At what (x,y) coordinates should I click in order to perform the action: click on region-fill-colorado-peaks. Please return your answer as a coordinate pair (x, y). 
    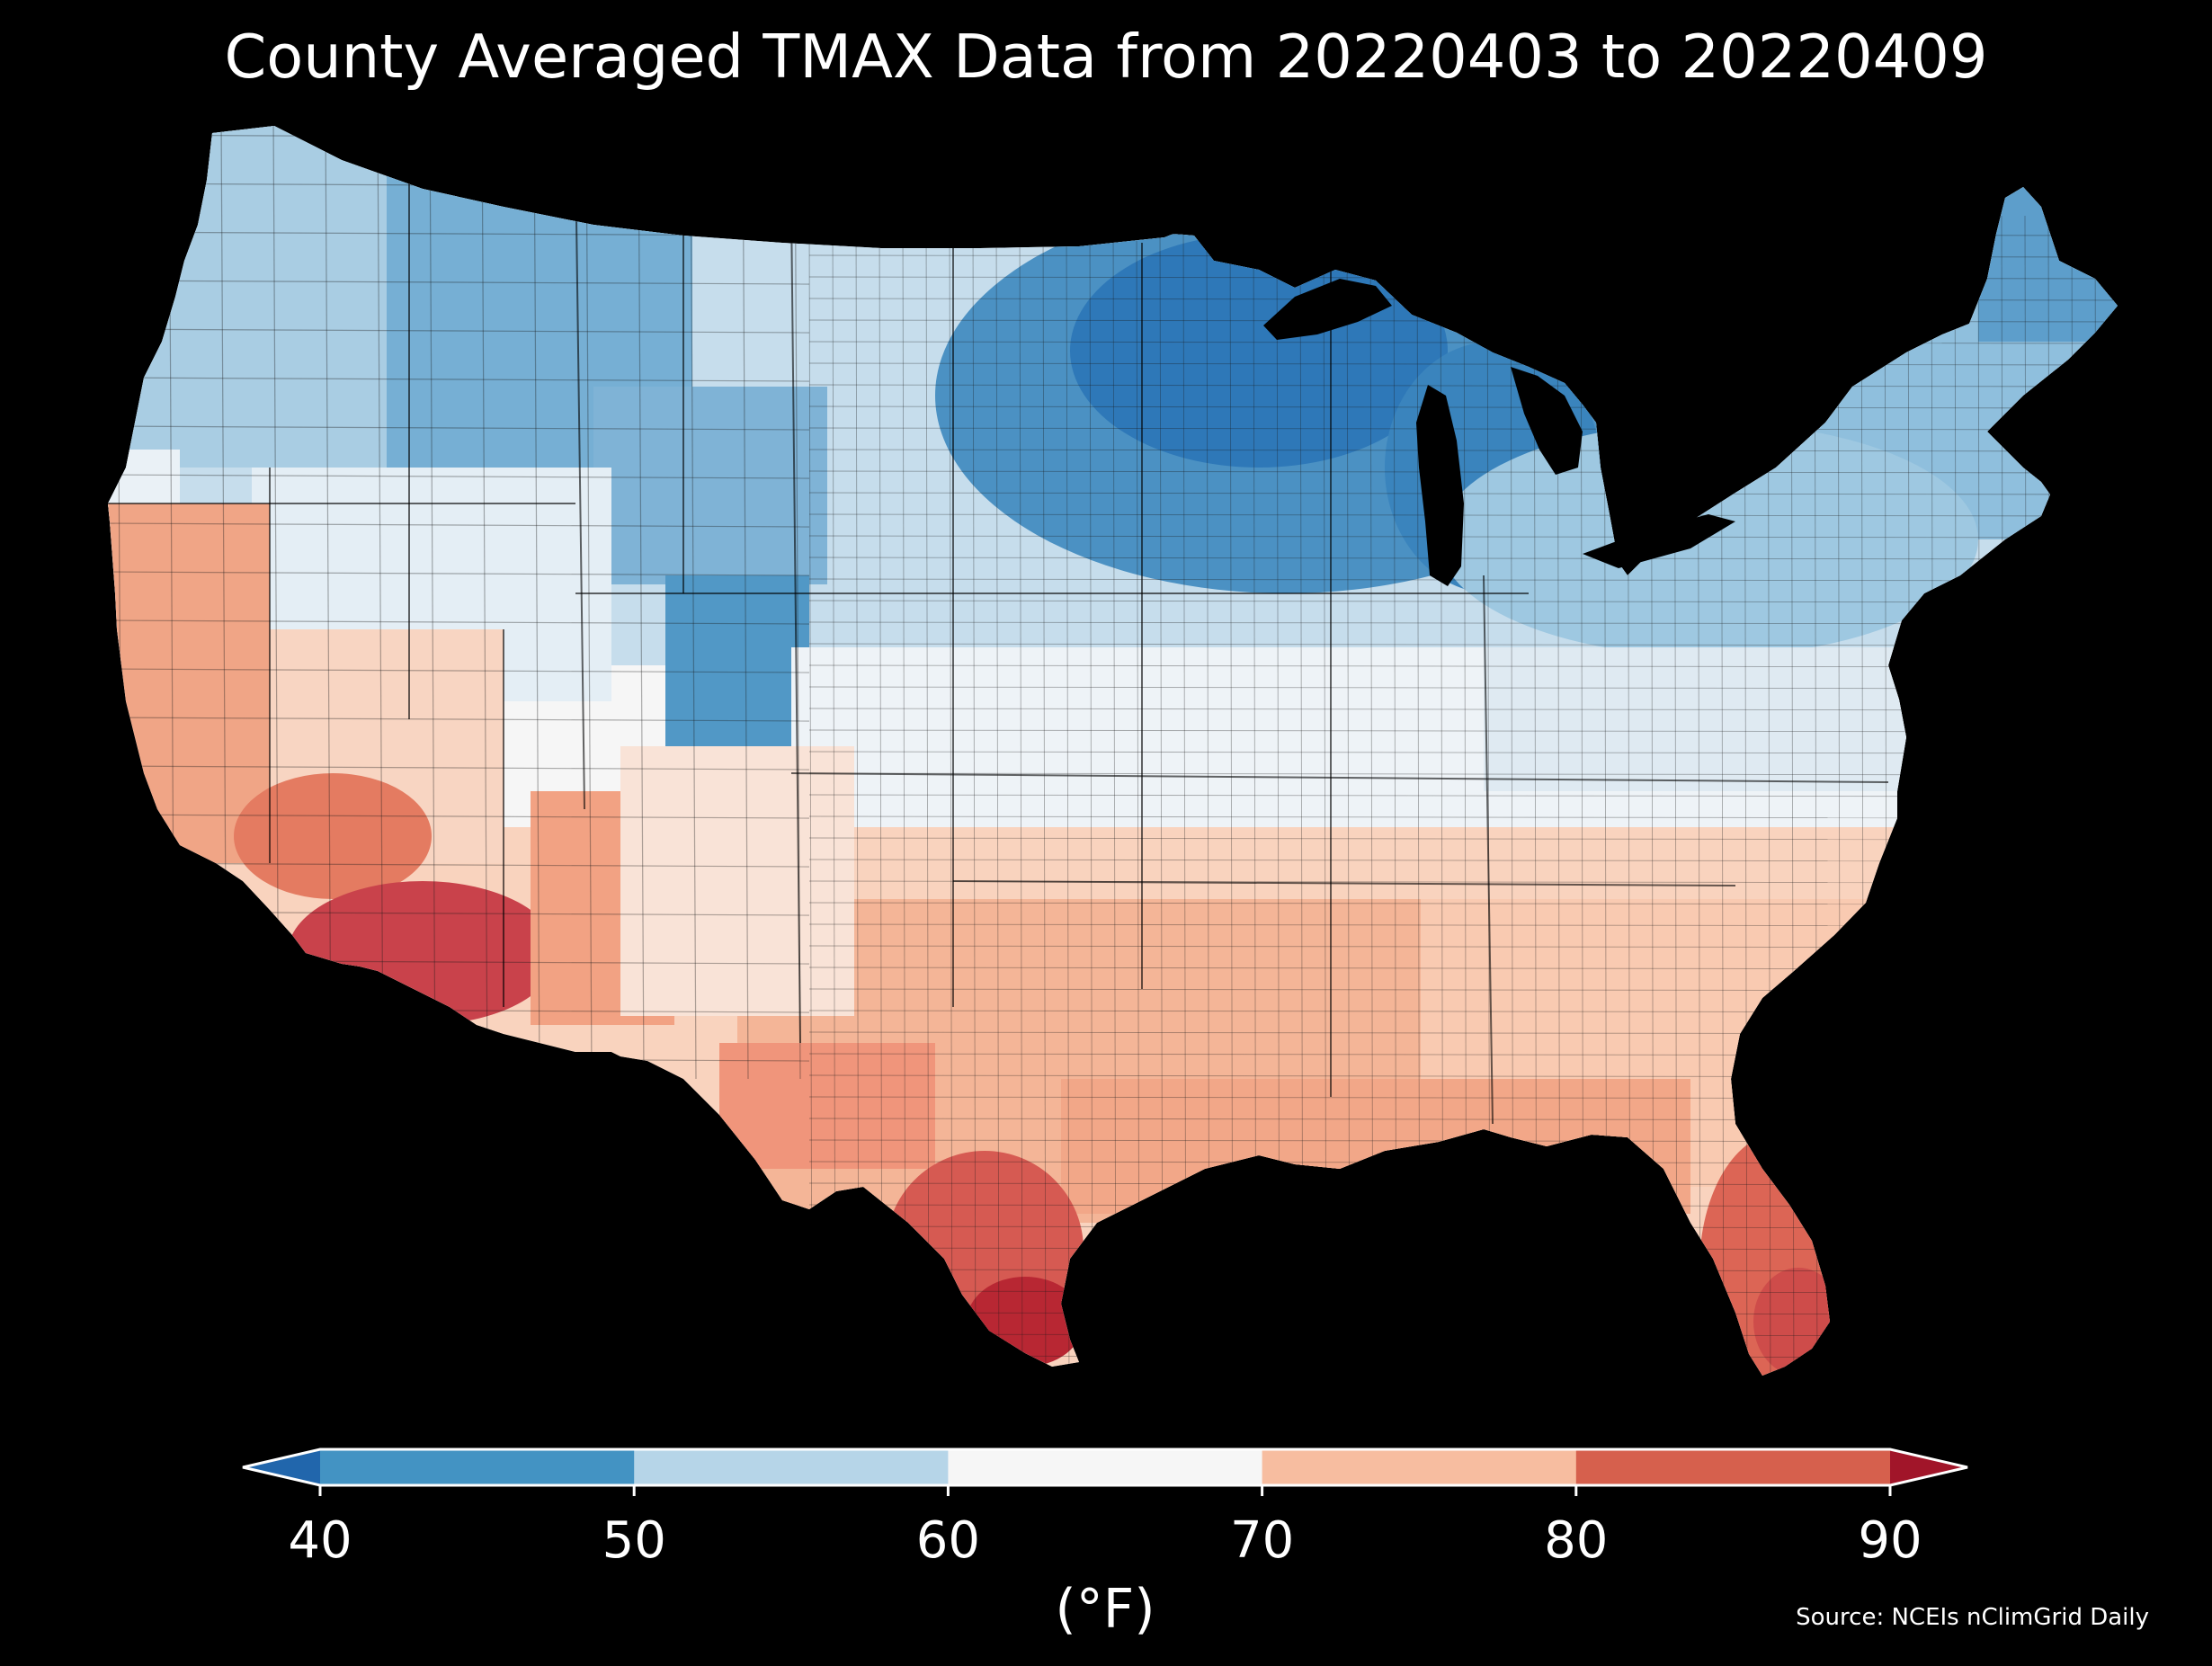
    Looking at the image, I should click on (737, 670).